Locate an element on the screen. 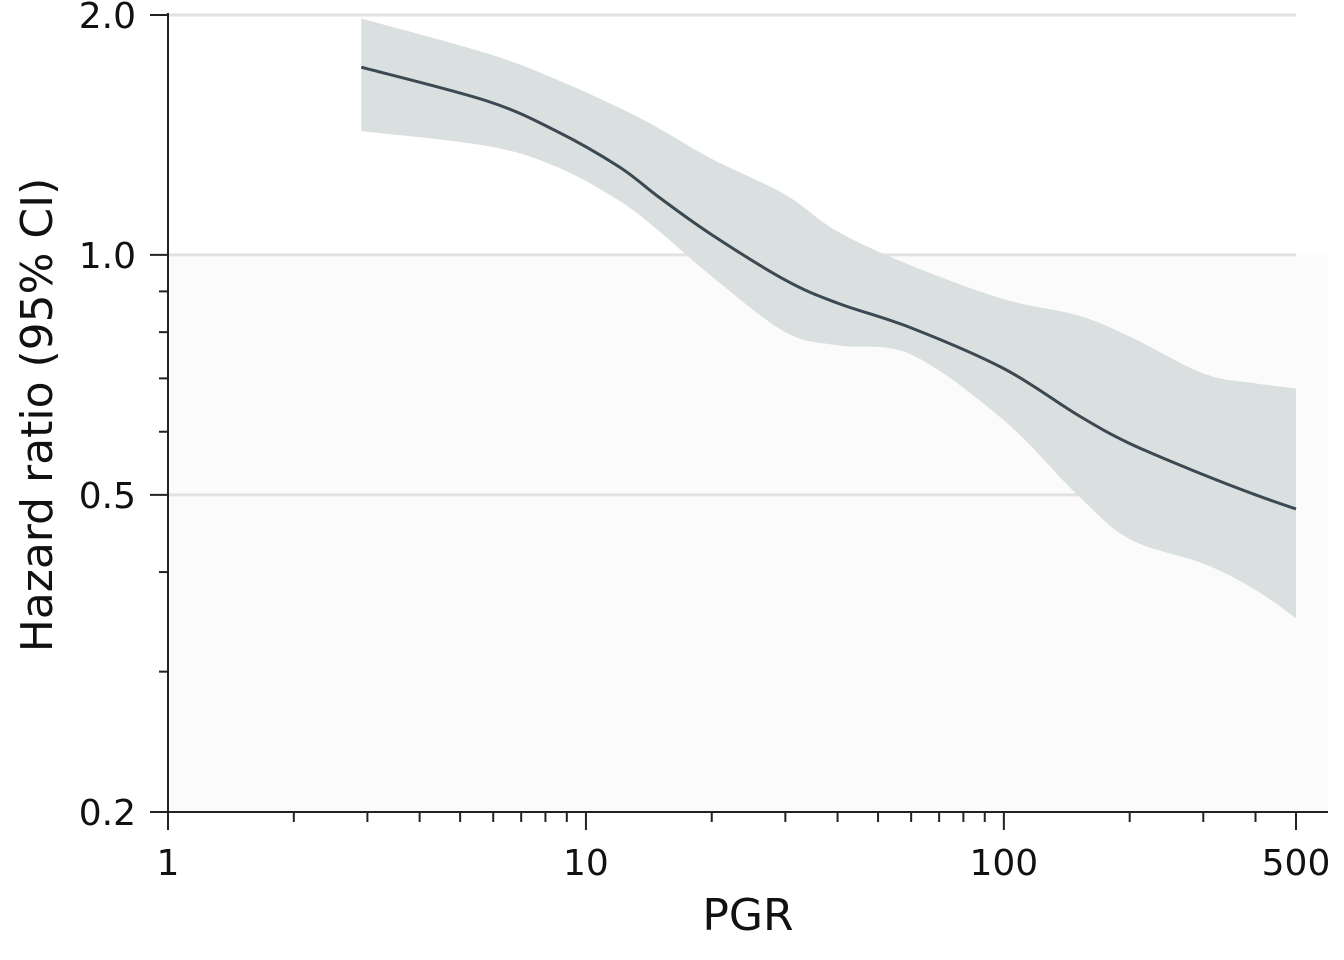  y-tick-labels: 0.2 0.5 1.0 2.0 is located at coordinates (107, 417).